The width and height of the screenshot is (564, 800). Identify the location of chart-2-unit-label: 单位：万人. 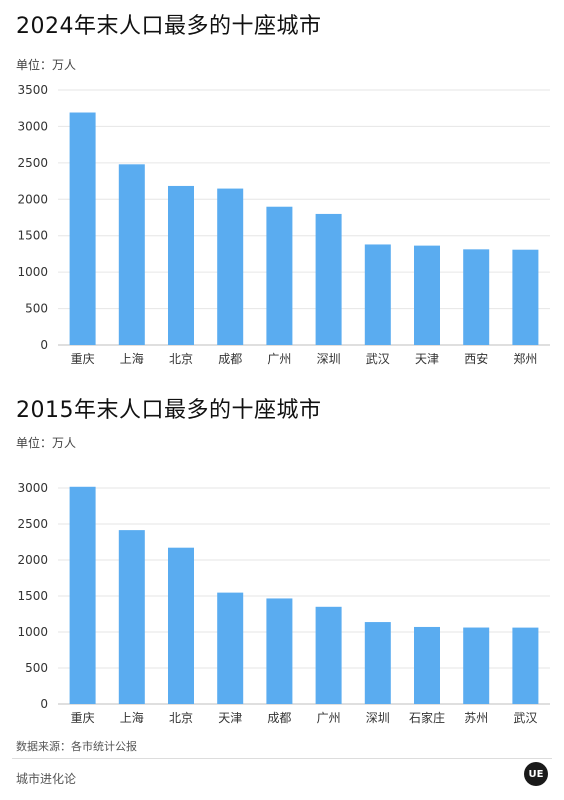
(46, 443).